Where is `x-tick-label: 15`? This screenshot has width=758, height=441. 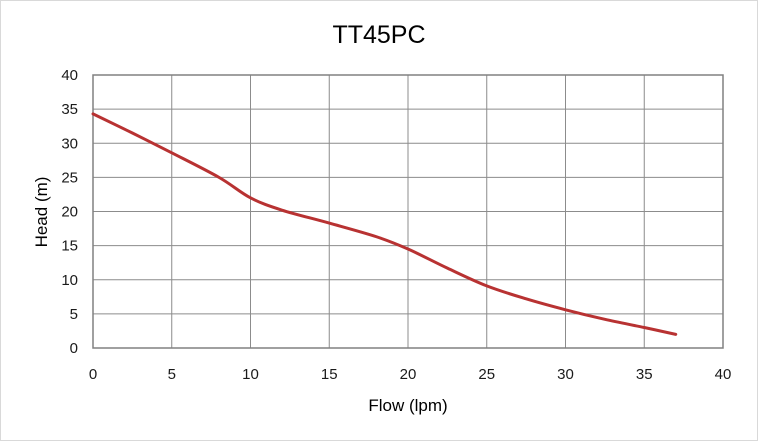 x-tick-label: 15 is located at coordinates (329, 374).